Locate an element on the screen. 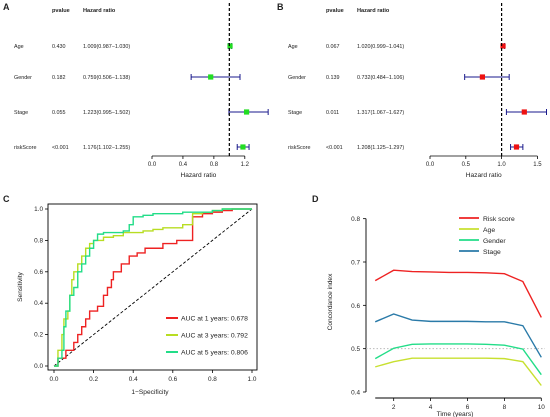  panel-label-d: D is located at coordinates (315, 199).